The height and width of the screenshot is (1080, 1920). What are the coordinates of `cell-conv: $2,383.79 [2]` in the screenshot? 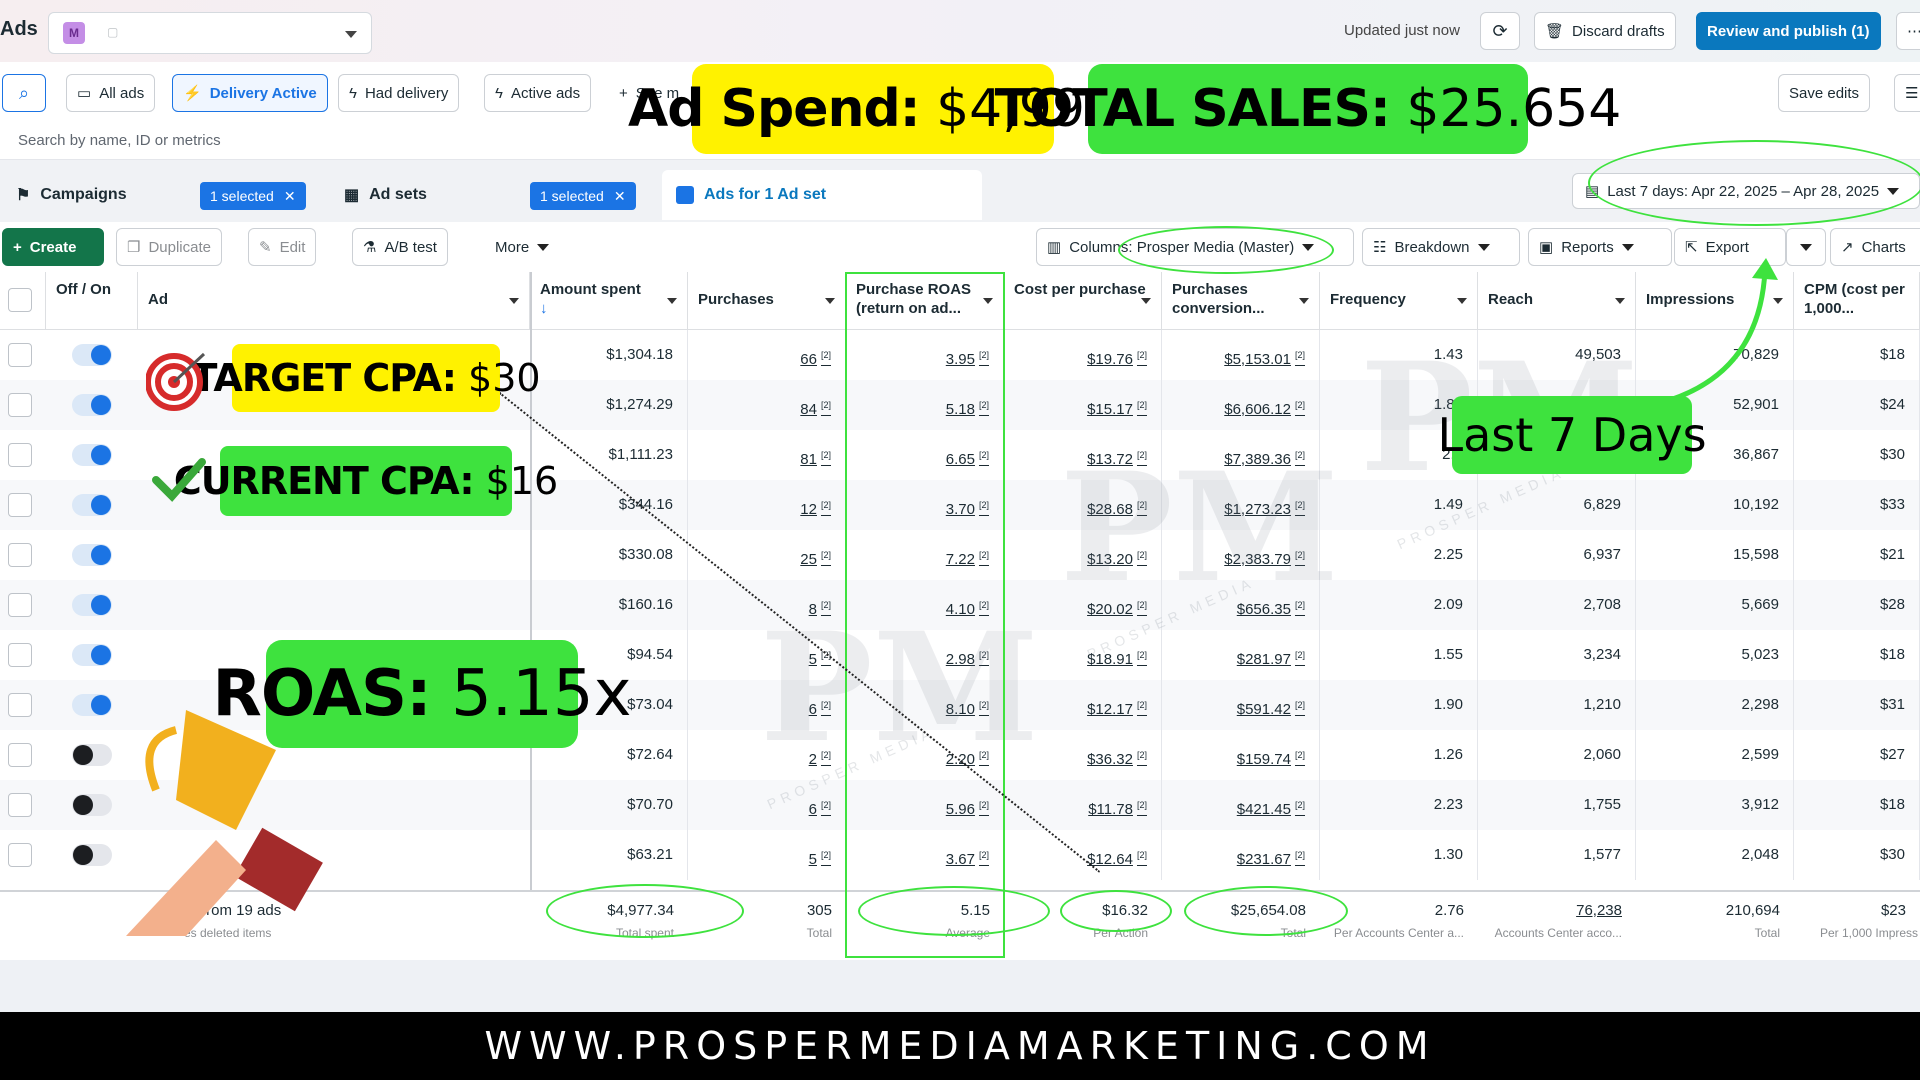 It's located at (1241, 555).